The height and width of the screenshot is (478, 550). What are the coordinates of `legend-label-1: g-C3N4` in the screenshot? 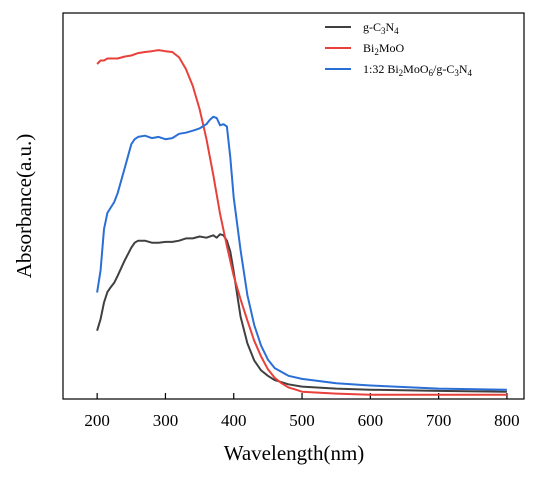 It's located at (381, 28).